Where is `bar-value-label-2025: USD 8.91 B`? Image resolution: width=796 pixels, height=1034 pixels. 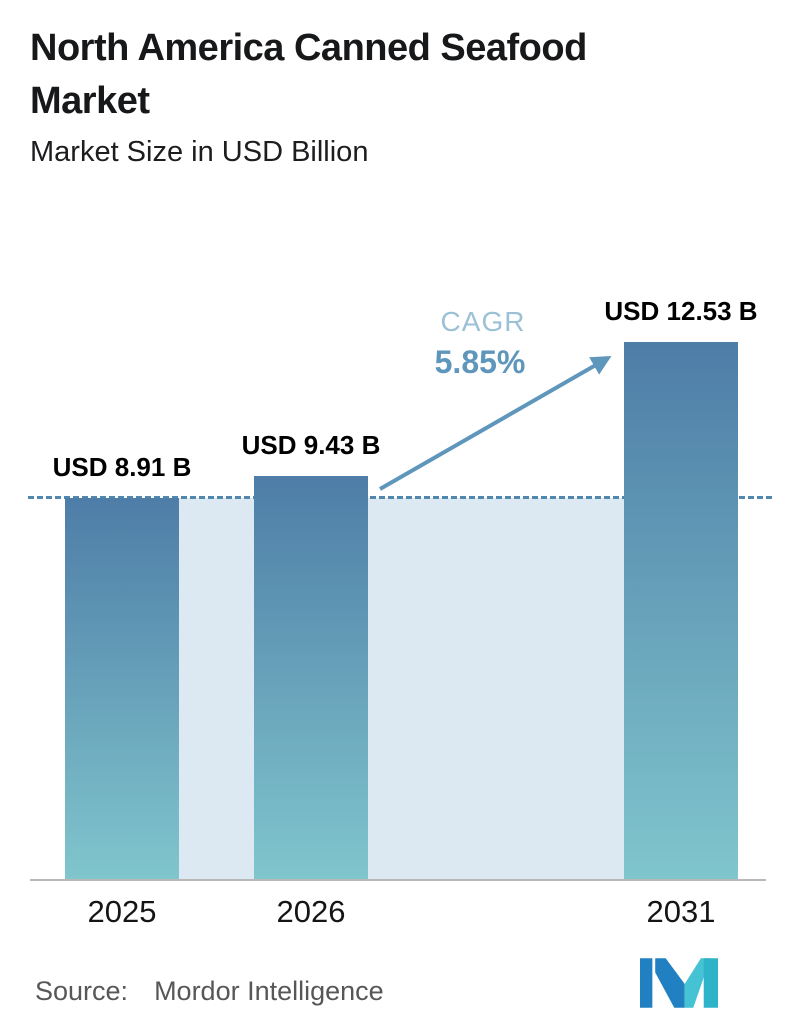
bar-value-label-2025: USD 8.91 B is located at coordinates (122, 467).